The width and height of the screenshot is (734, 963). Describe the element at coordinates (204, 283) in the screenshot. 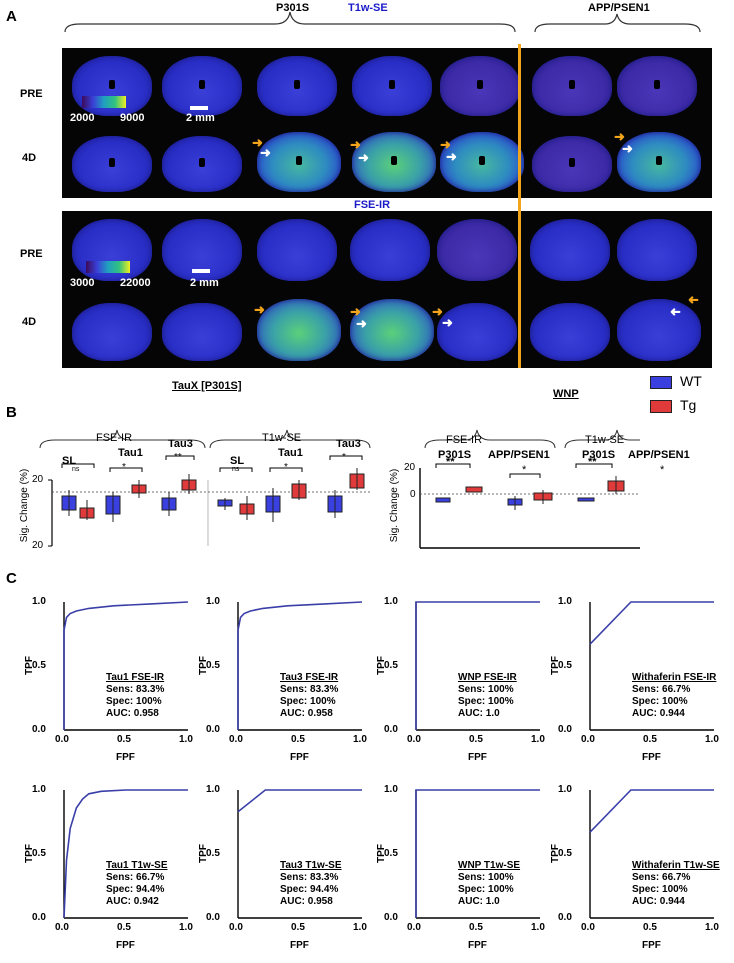

I see `fse-scale-label: 2 mm` at that location.